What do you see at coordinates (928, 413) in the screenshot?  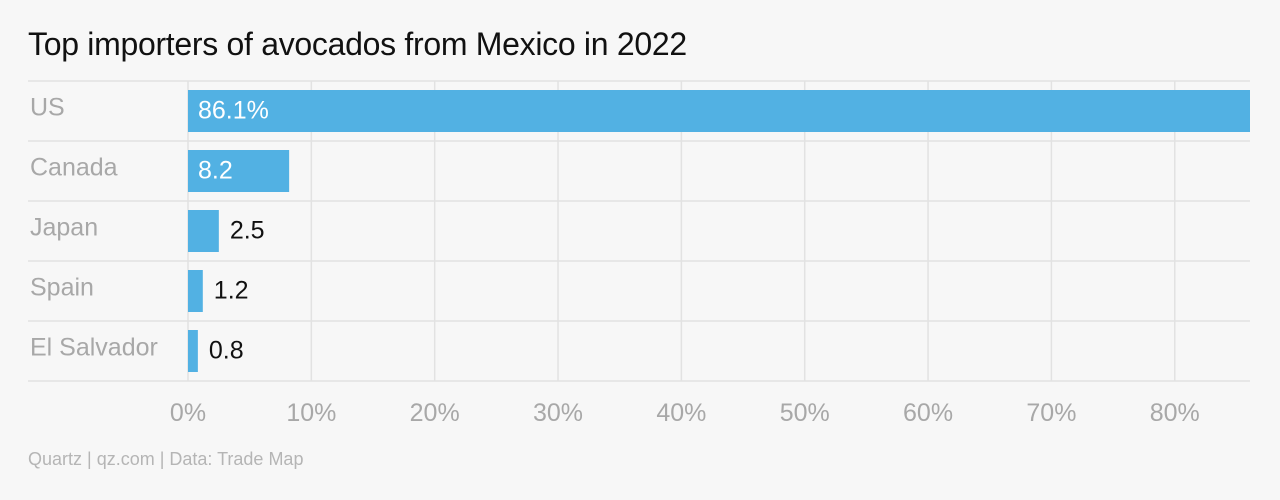 I see `x-tick-label: 60%` at bounding box center [928, 413].